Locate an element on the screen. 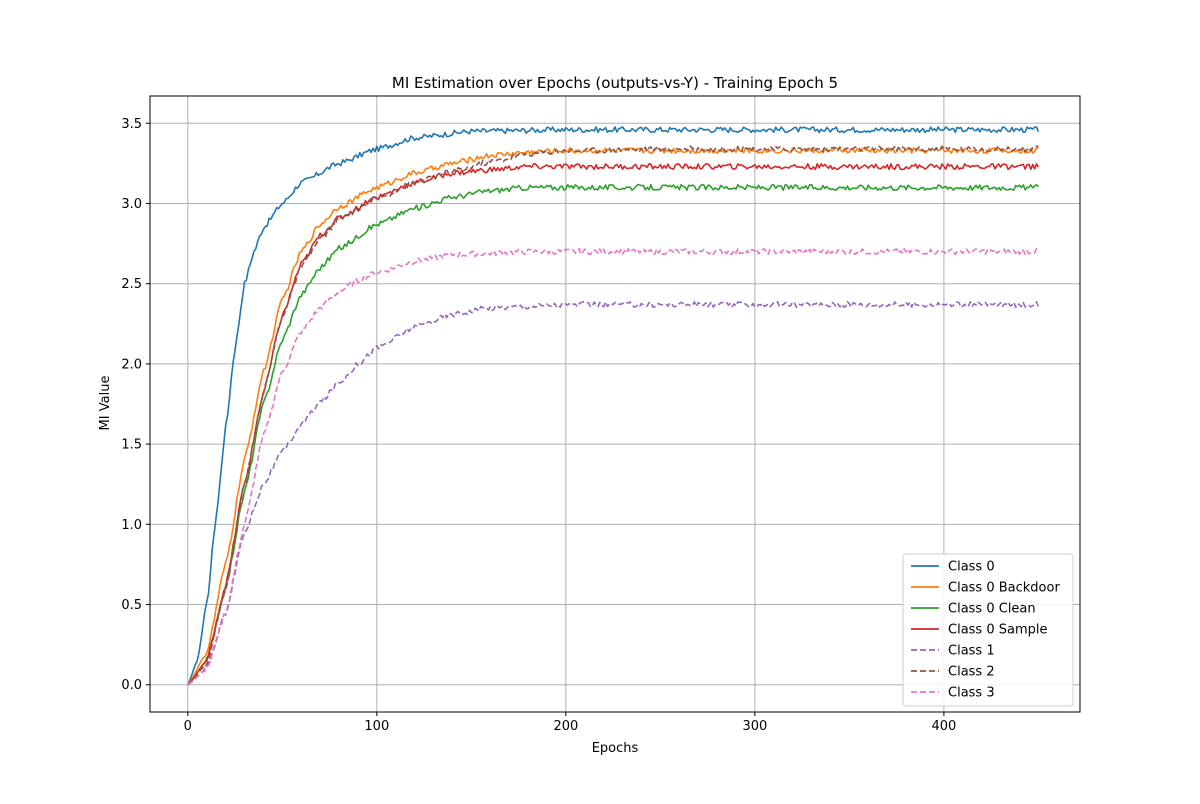  y-tick-label: 1.0 is located at coordinates (131, 525).